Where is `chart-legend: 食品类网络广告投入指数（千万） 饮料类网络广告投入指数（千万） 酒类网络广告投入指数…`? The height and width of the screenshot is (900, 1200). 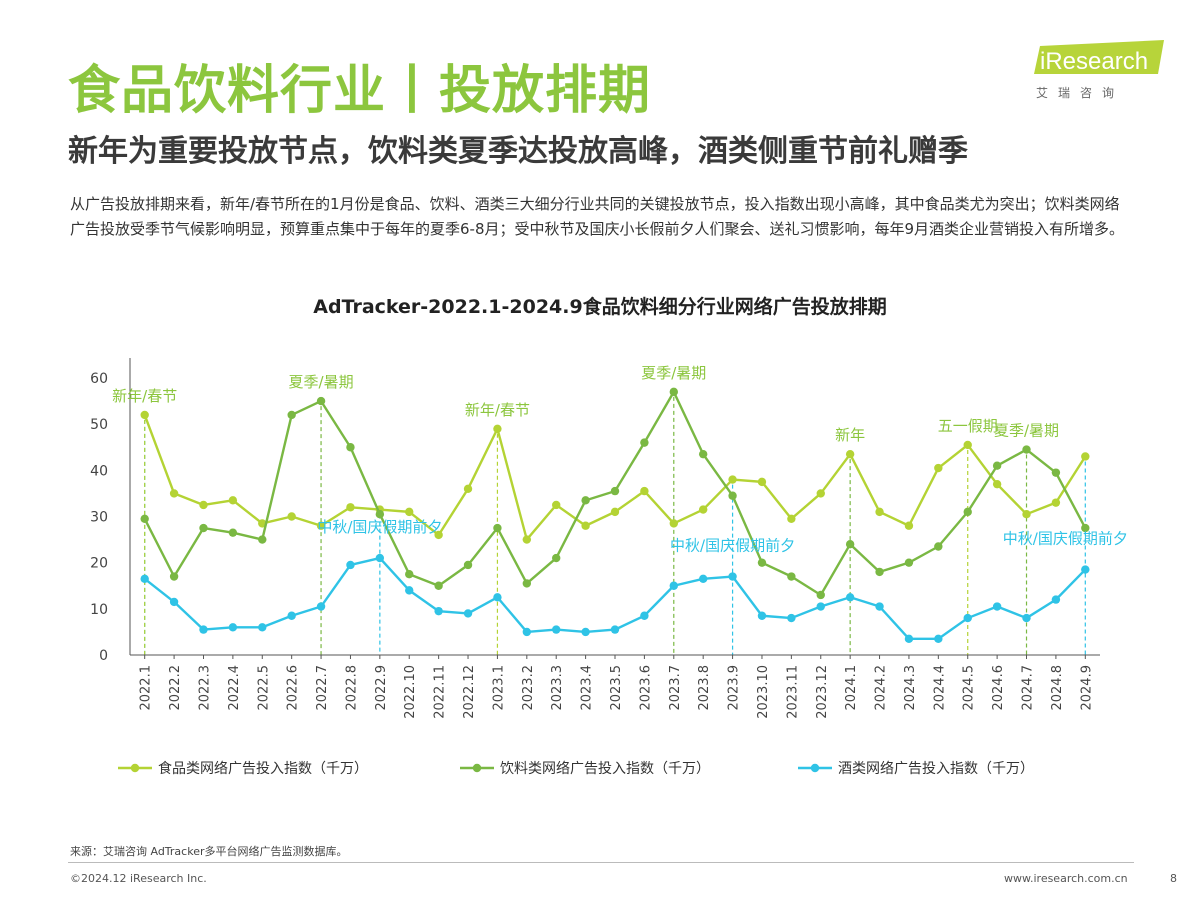
chart-legend: 食品类网络广告投入指数（千万） 饮料类网络广告投入指数（千万） 酒类网络广告投入指数… is located at coordinates (576, 768).